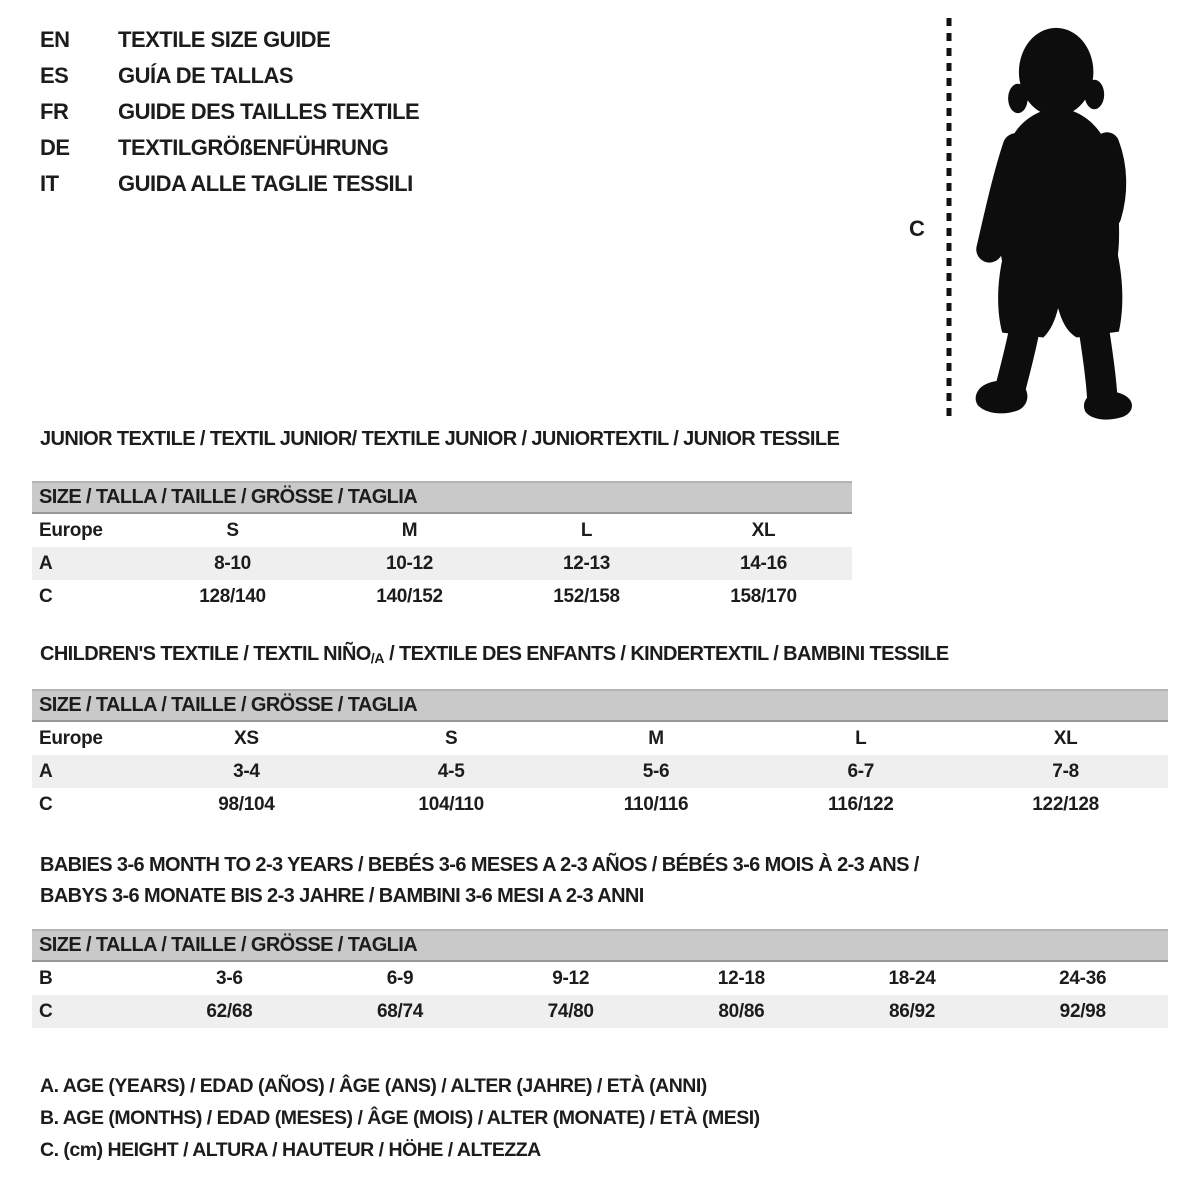 The image size is (1200, 1200). Describe the element at coordinates (54, 111) in the screenshot. I see `lang-code: FR` at that location.